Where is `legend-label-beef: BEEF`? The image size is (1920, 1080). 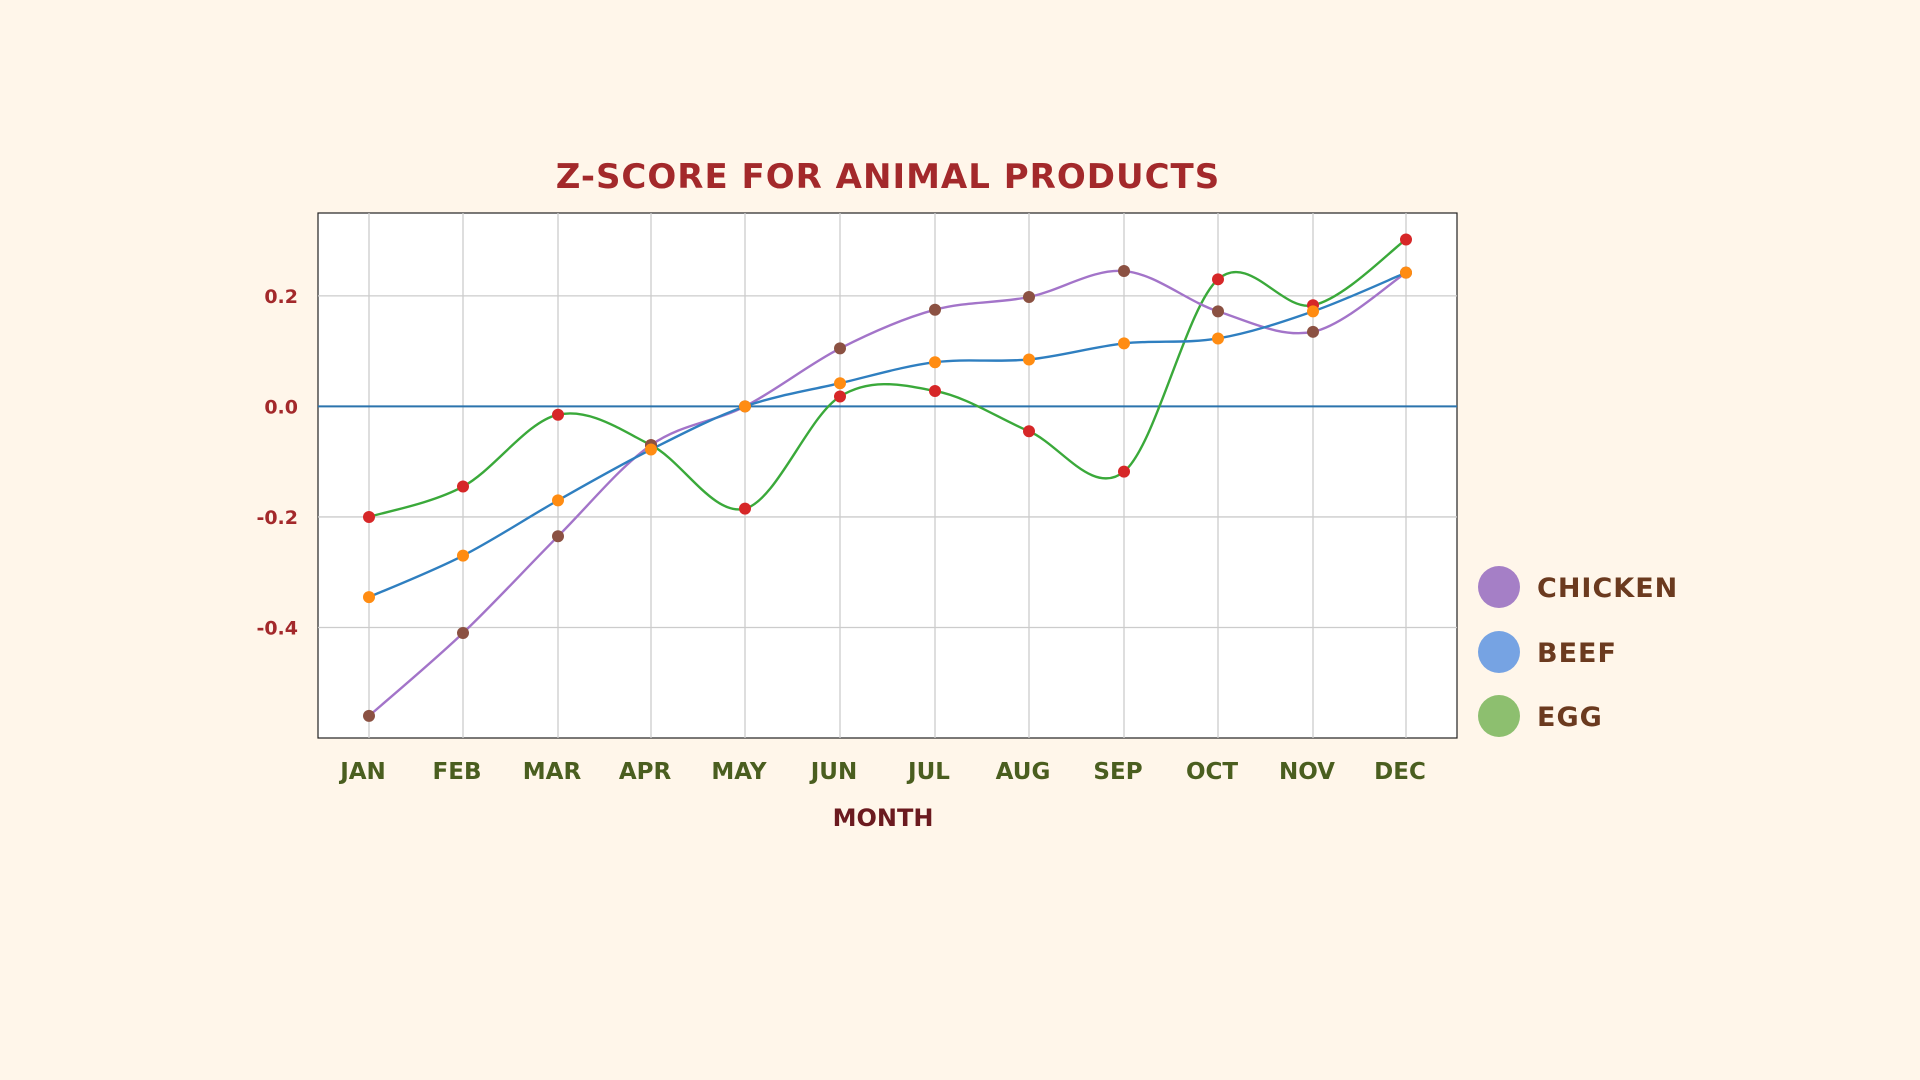
legend-label-beef: BEEF is located at coordinates (1577, 653).